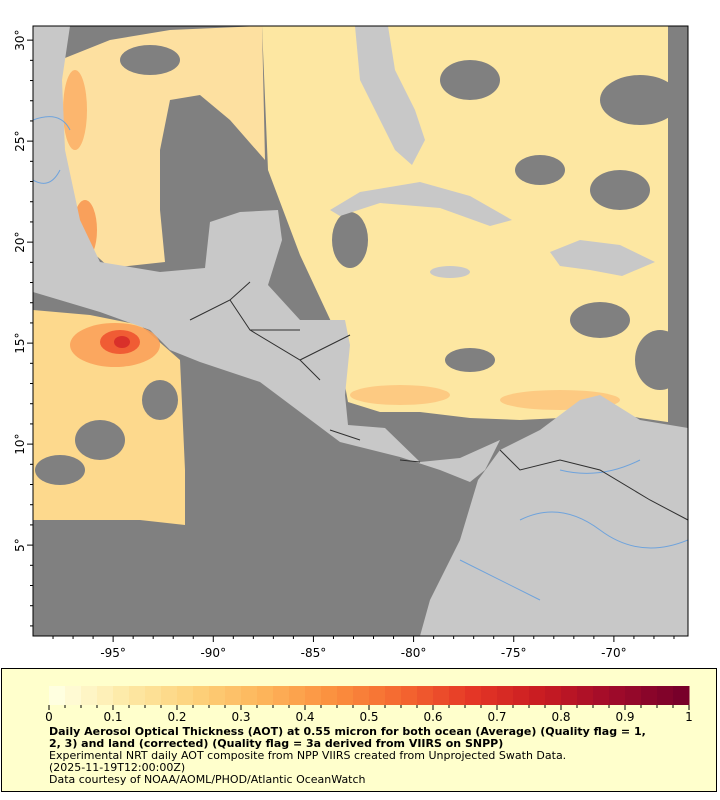  Describe the element at coordinates (304, 717) in the screenshot. I see `colorbar-label: 0.4` at that location.